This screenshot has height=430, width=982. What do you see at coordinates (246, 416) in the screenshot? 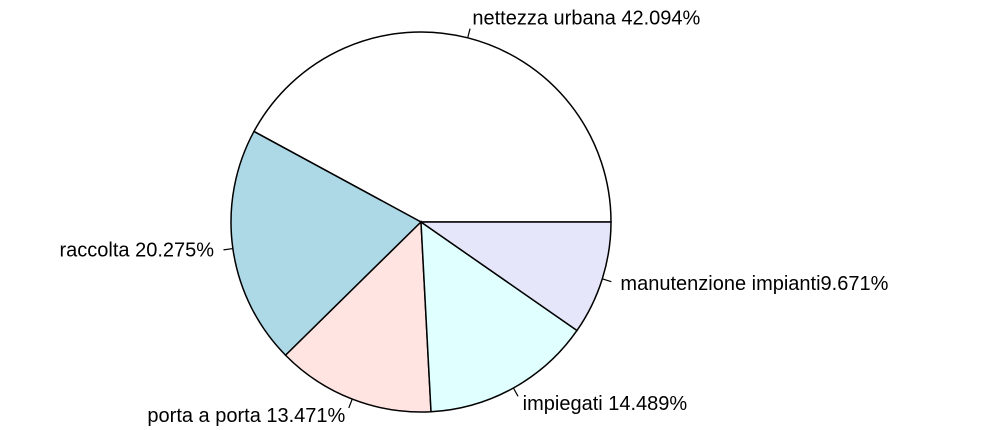
I see `slice-label: porta a porta 13.471%` at bounding box center [246, 416].